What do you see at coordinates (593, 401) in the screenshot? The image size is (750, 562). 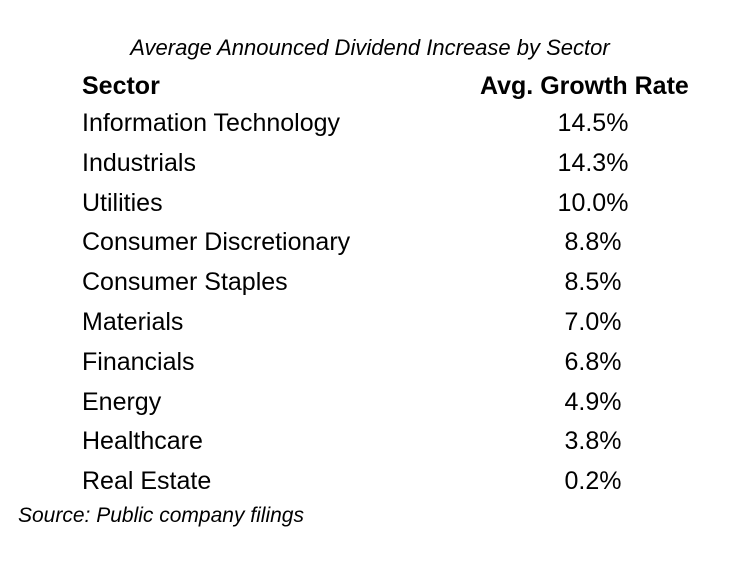 I see `growth-rate-cell: 4.9%` at bounding box center [593, 401].